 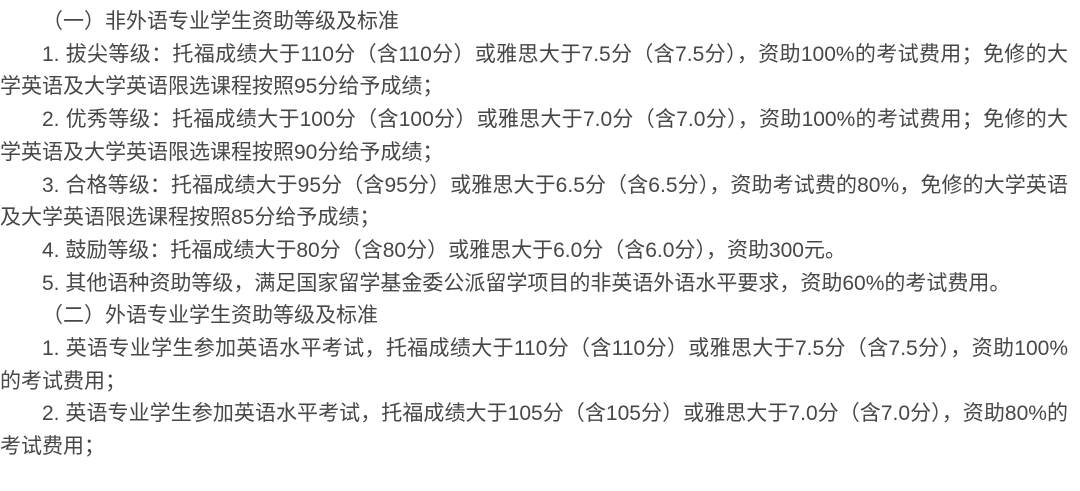 What do you see at coordinates (210, 316) in the screenshot?
I see `section2-heading: （二）外语专业学生资助等级及标准` at bounding box center [210, 316].